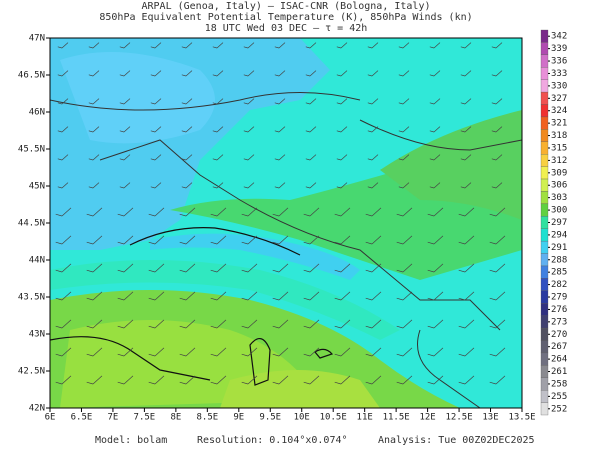 The width and height of the screenshot is (600, 450). Describe the element at coordinates (131, 440) in the screenshot. I see `footer-model: Model: bolam` at that location.